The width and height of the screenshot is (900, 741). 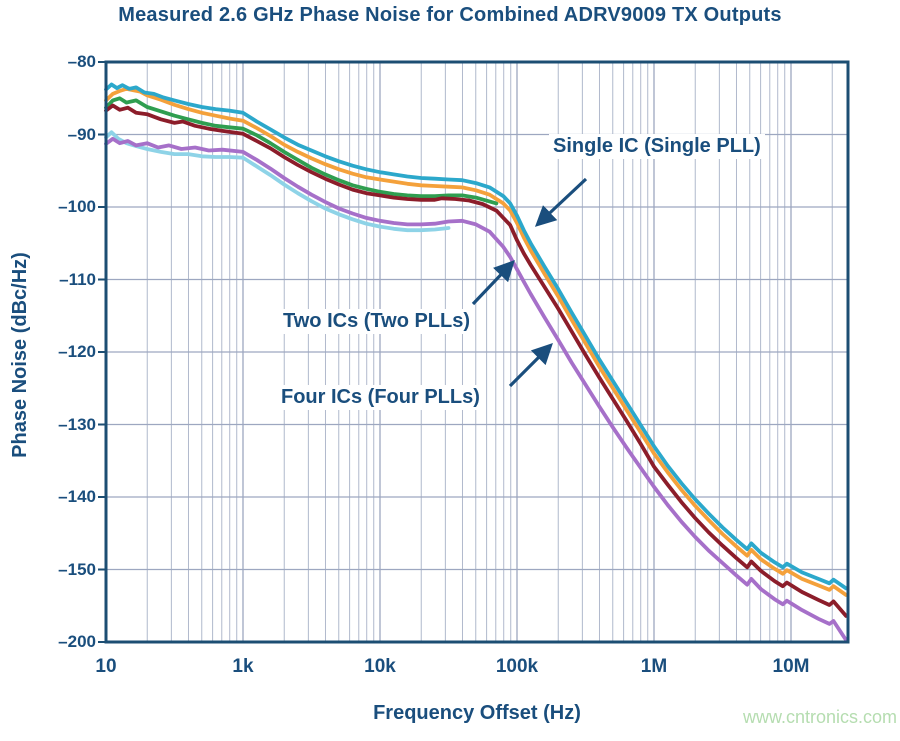 What do you see at coordinates (654, 666) in the screenshot?
I see `x-tick-label: 1M` at bounding box center [654, 666].